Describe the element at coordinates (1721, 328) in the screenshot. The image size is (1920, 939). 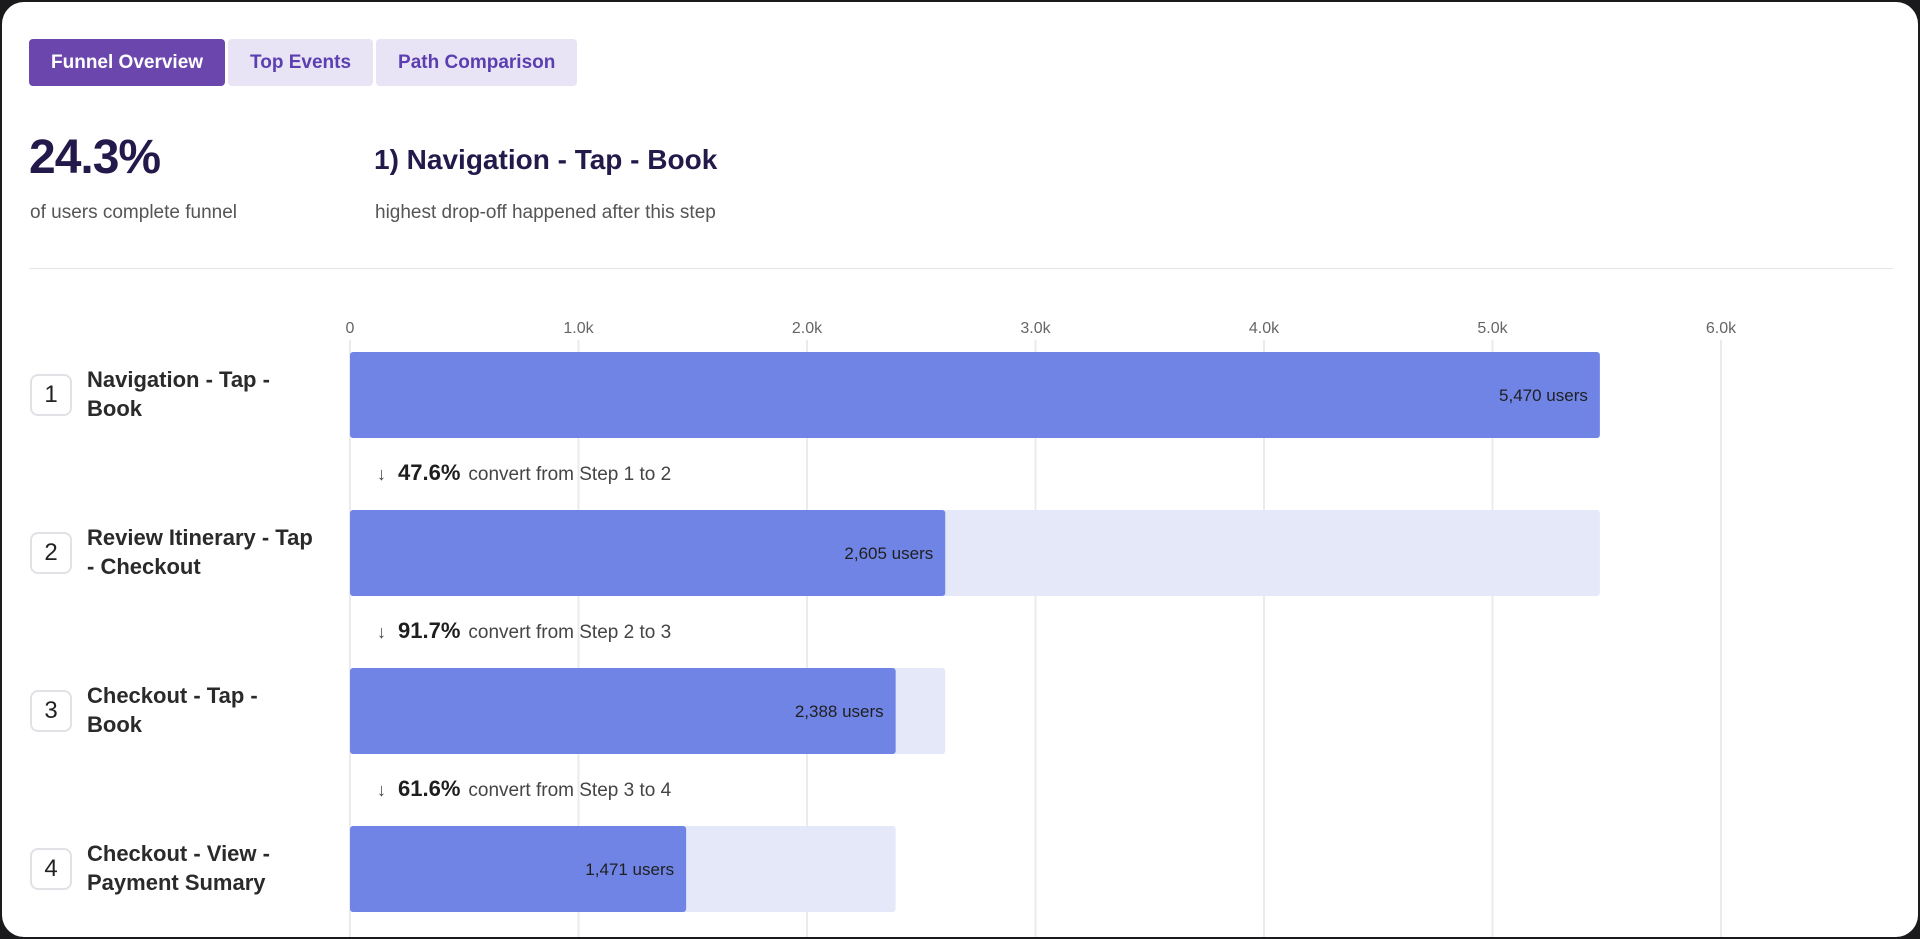
I see `x-tick-label-6: 6.0k` at that location.